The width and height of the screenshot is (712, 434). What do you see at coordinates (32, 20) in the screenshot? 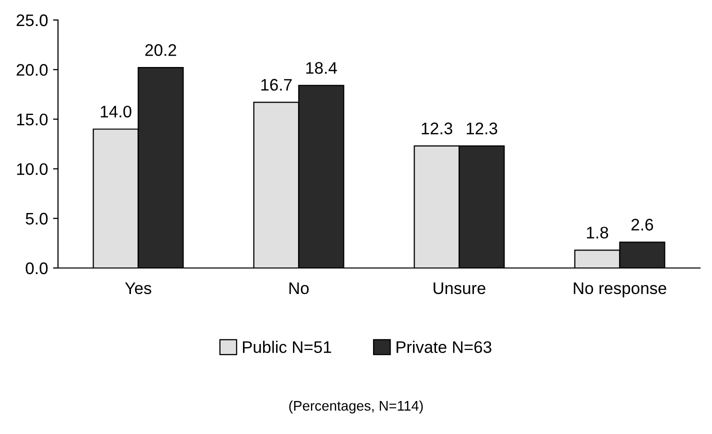
I see `y-tick-label: 25.0` at bounding box center [32, 20].